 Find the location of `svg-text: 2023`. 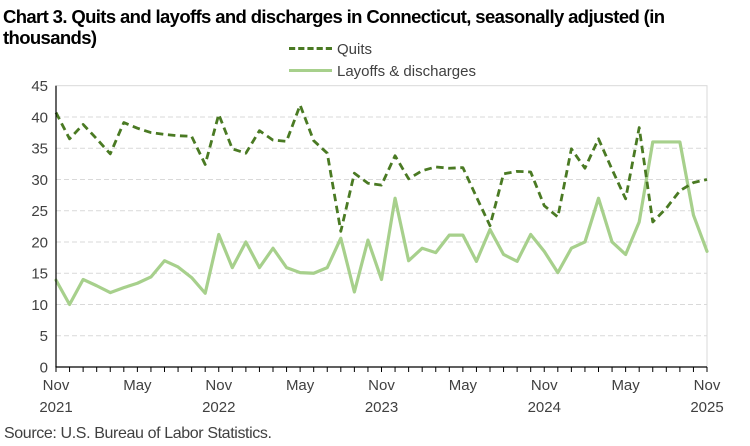

svg-text: 2023 is located at coordinates (381, 407).